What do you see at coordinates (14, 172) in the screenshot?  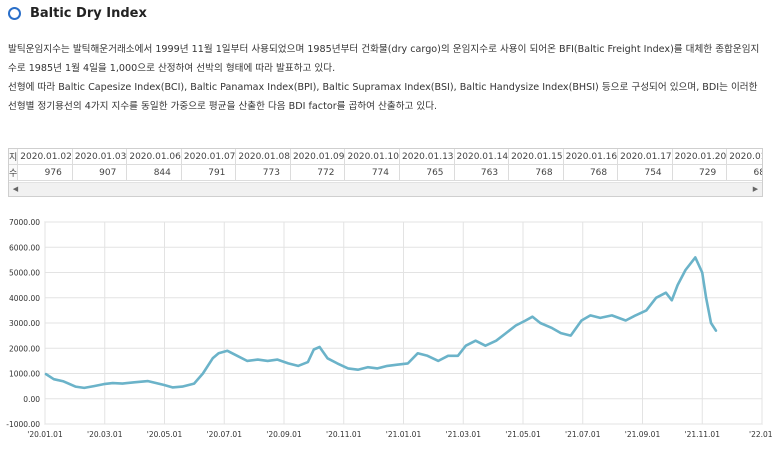 I see `value-row-header: 수` at bounding box center [14, 172].